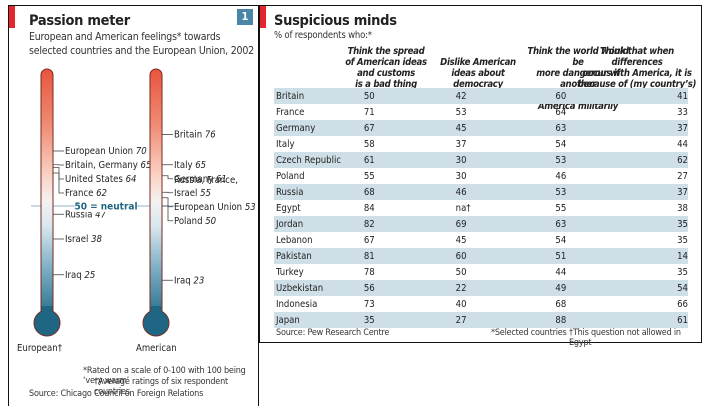 This screenshot has height=406, width=715. What do you see at coordinates (395, 272) in the screenshot?
I see `value-cell: 78` at bounding box center [395, 272].